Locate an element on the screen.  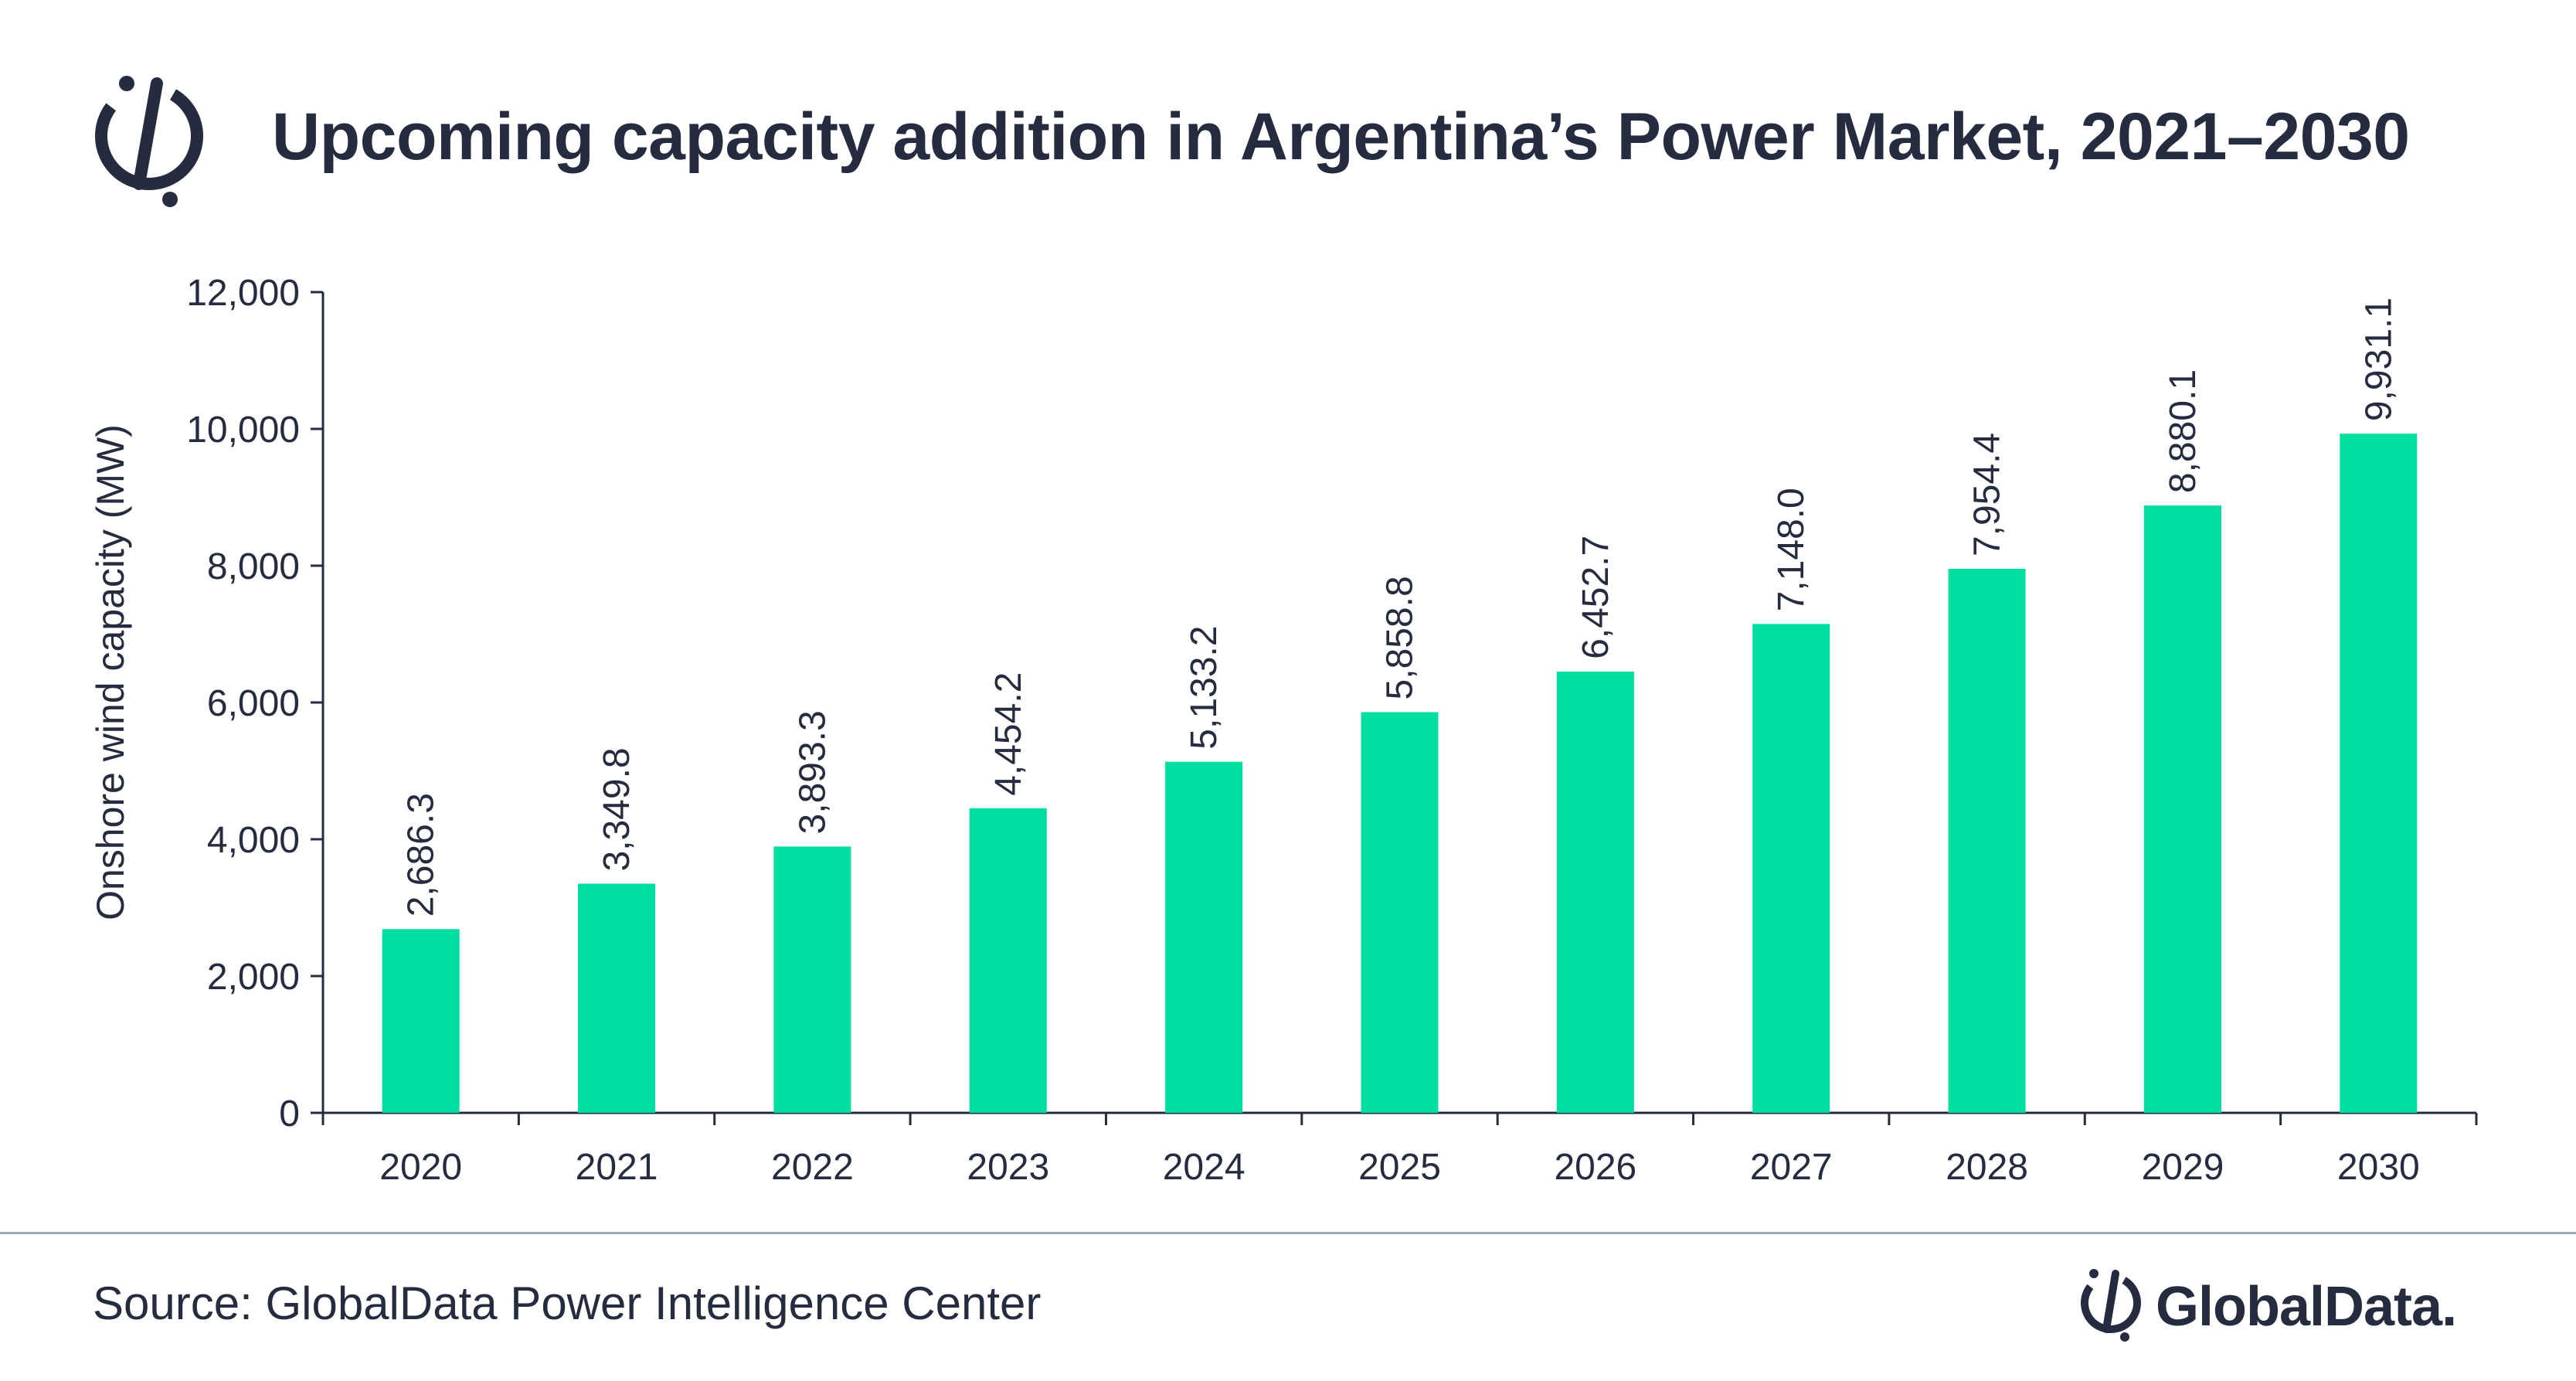
data-label: 9,931.1 is located at coordinates (2378, 359).